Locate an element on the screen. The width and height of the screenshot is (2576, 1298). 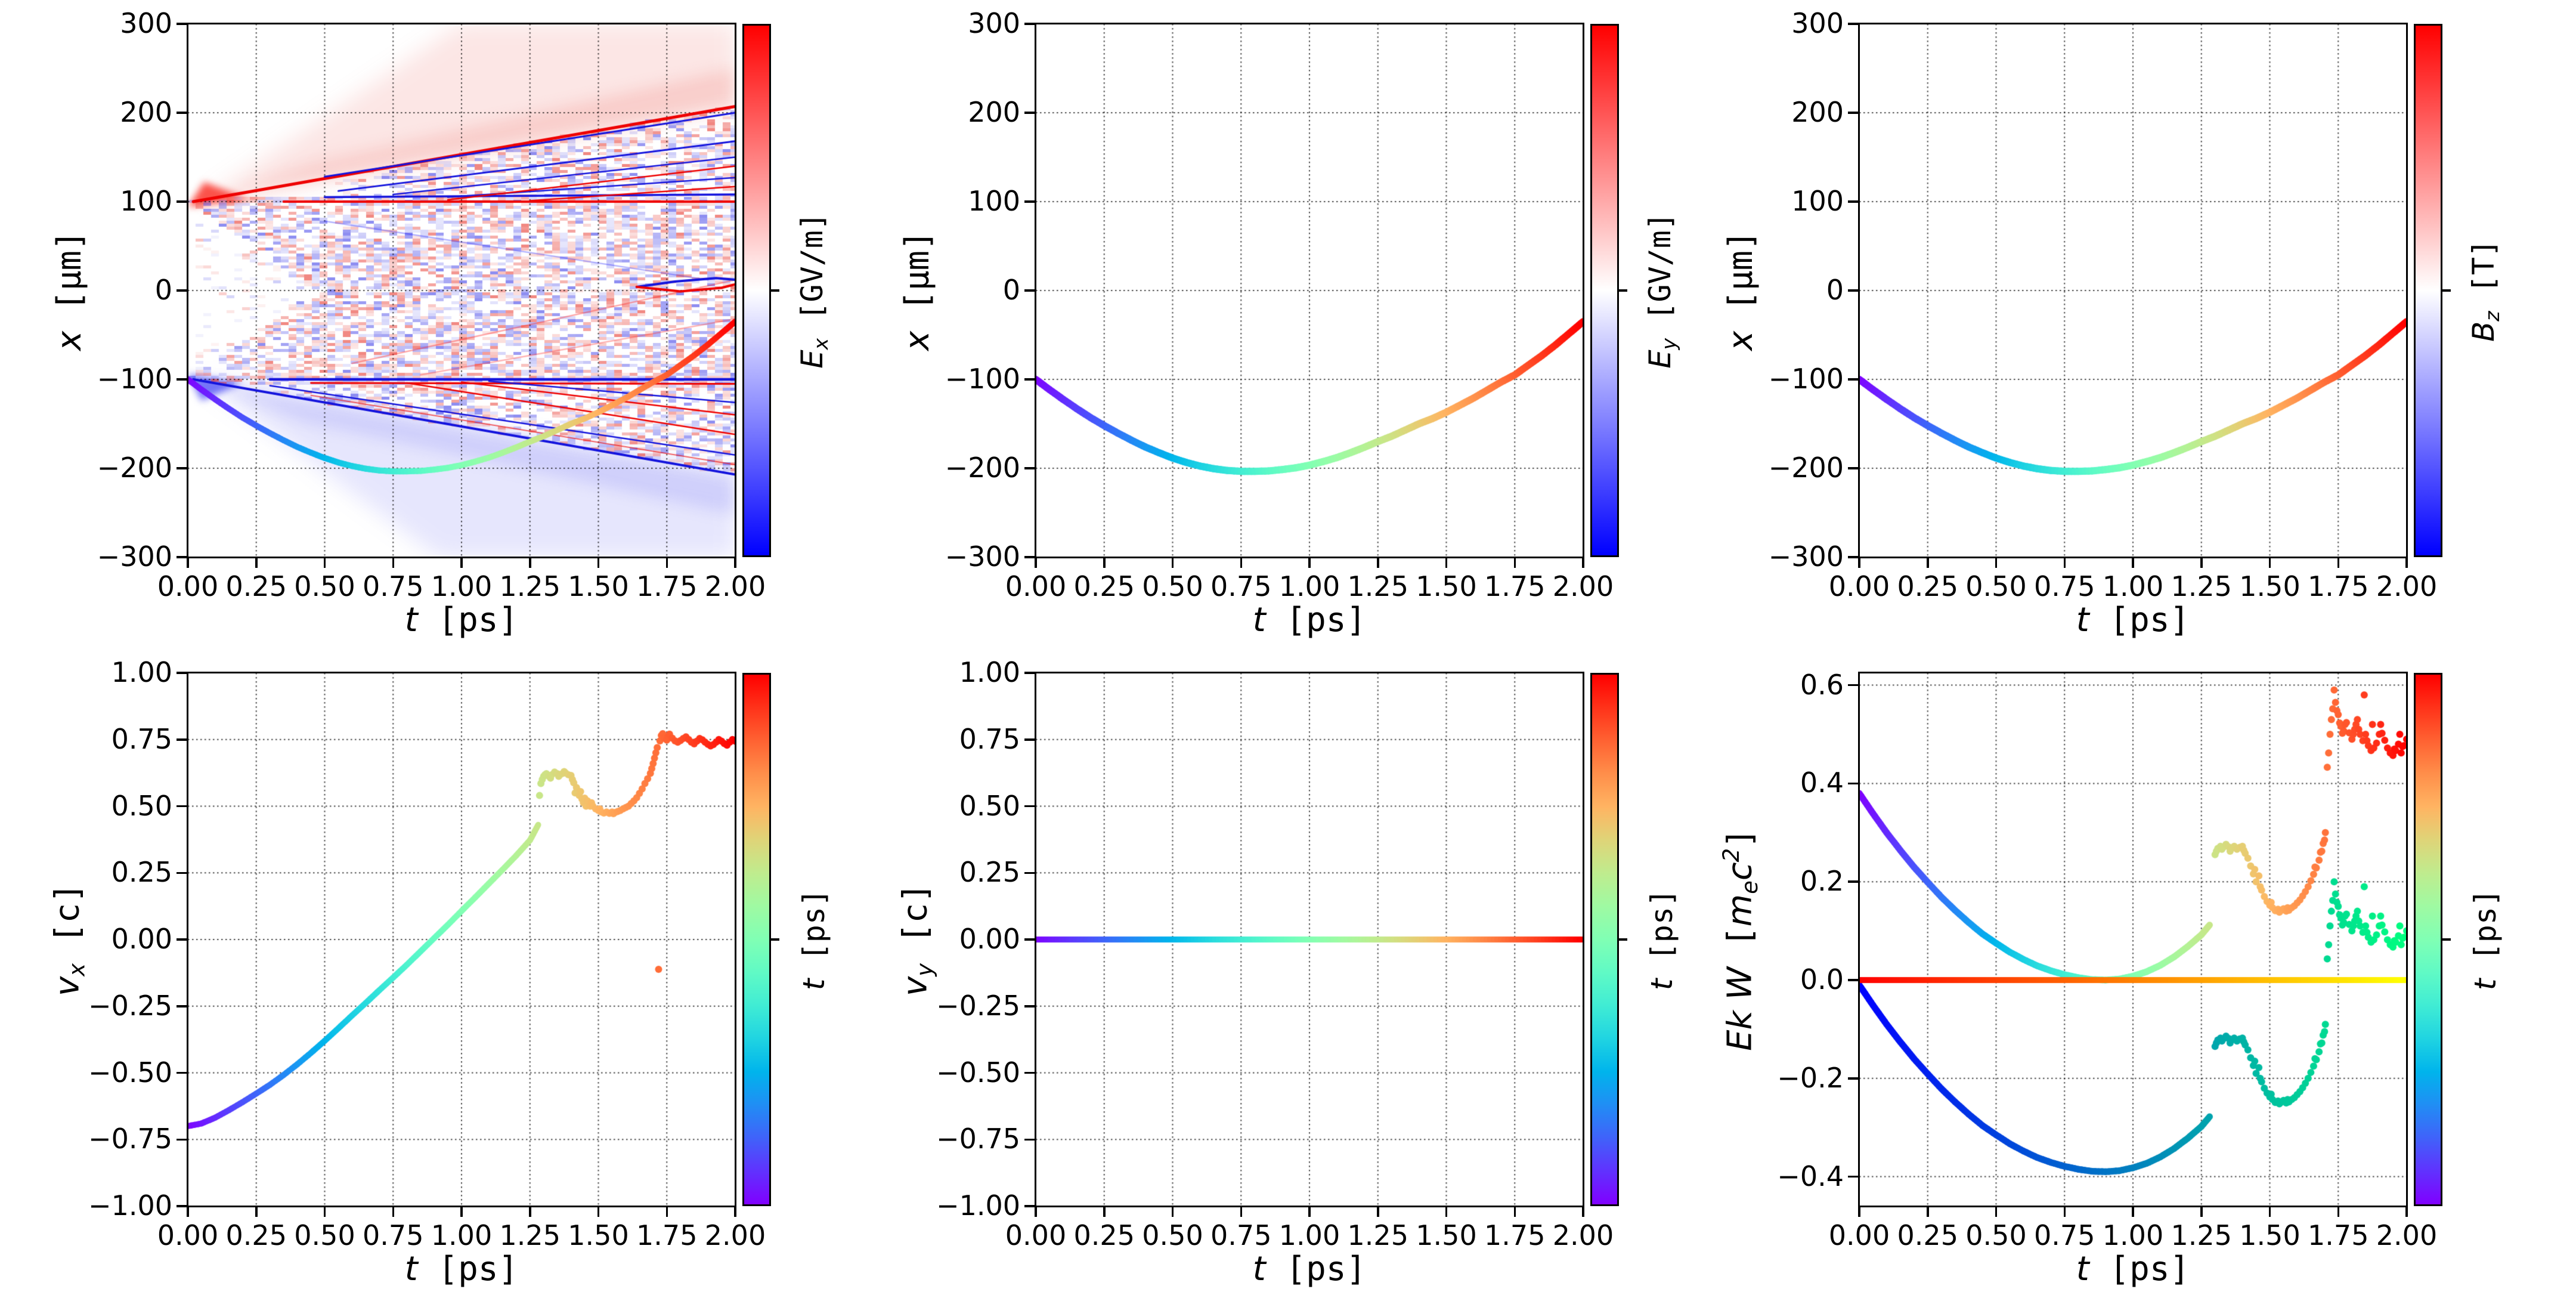
label-part: B is located at coordinates (2483, 331).